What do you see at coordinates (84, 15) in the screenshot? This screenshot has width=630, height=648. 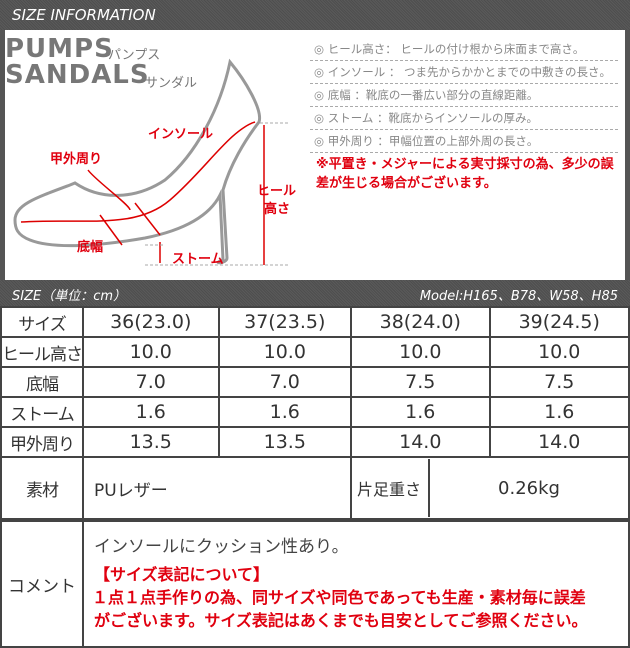 I see `header-title: SIZE INFORMATION` at bounding box center [84, 15].